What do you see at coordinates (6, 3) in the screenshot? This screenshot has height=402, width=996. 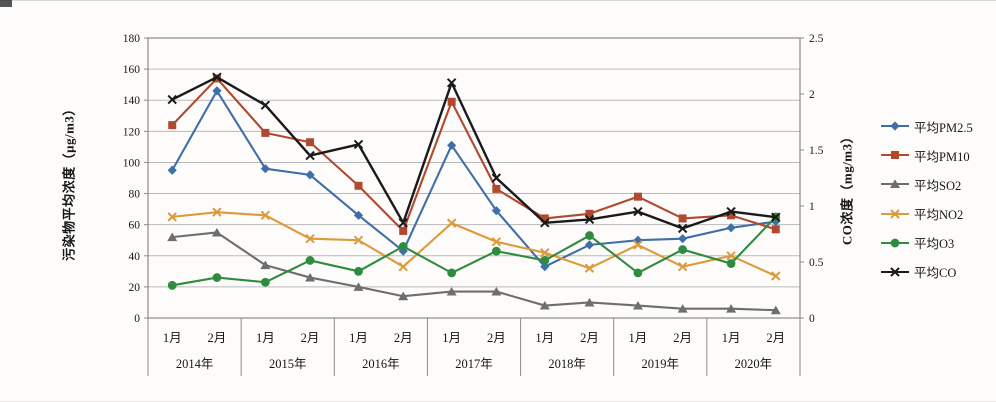 I see `top-left-artifact` at bounding box center [6, 3].